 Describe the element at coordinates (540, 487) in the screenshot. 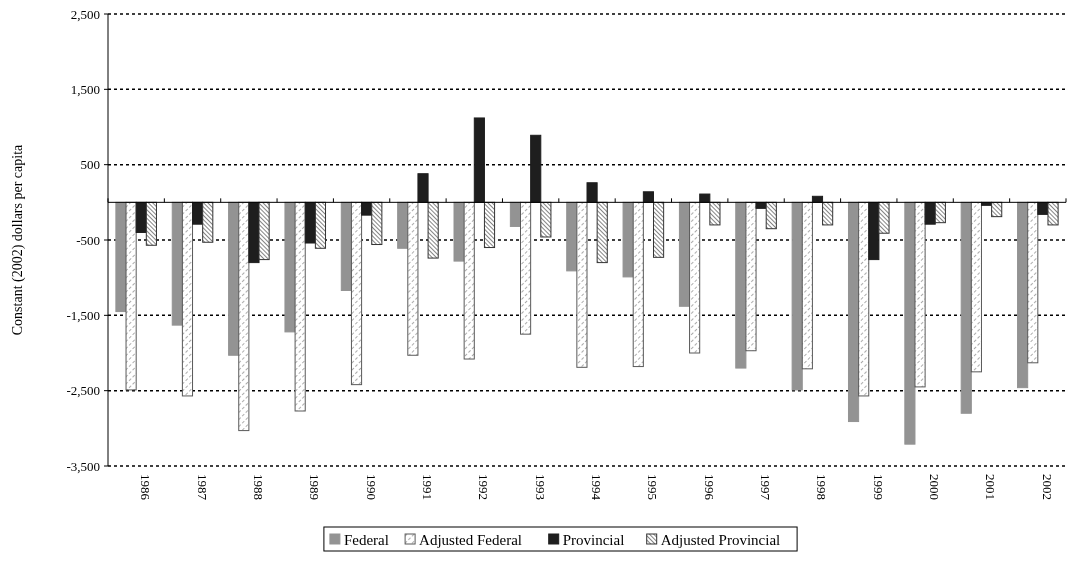

I see `x-tick-label: 1993` at that location.